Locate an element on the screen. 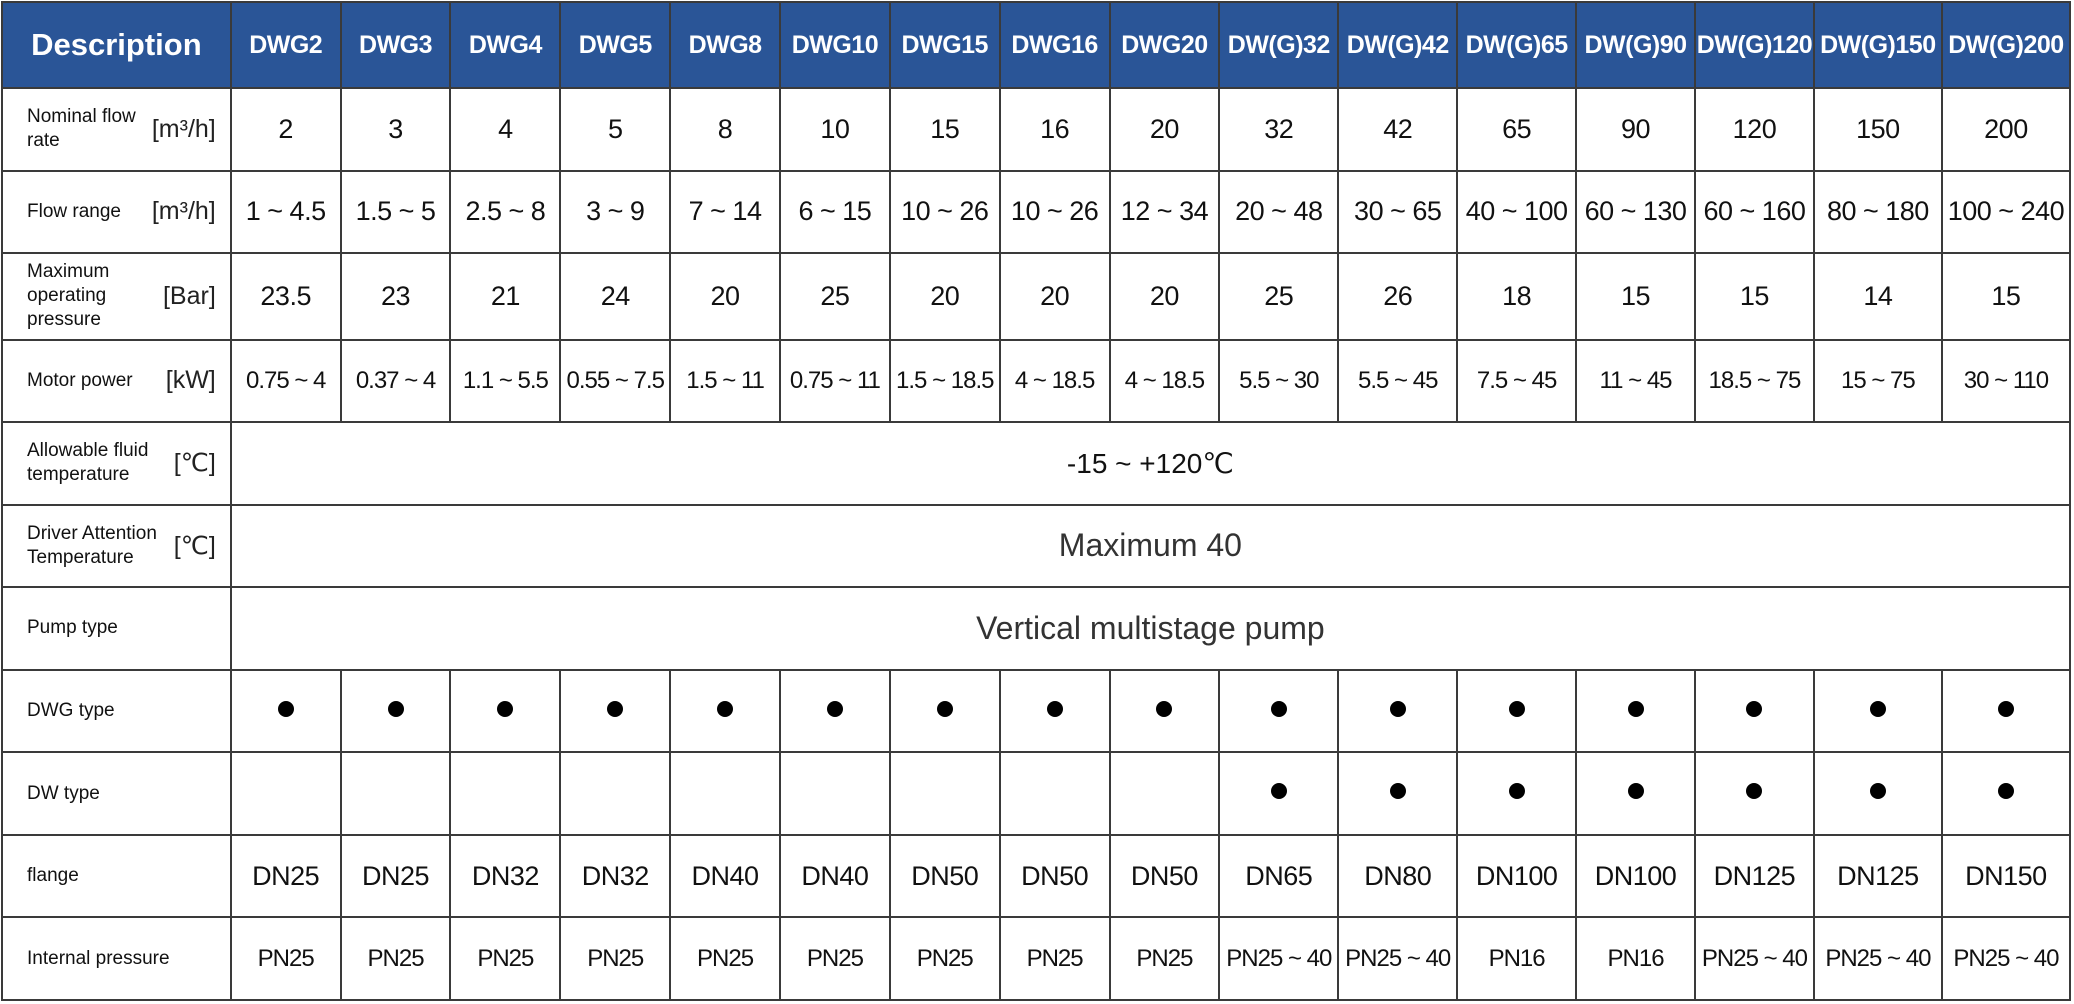 This screenshot has height=1004, width=2074. row-dw-type: DW type is located at coordinates (1036, 793).